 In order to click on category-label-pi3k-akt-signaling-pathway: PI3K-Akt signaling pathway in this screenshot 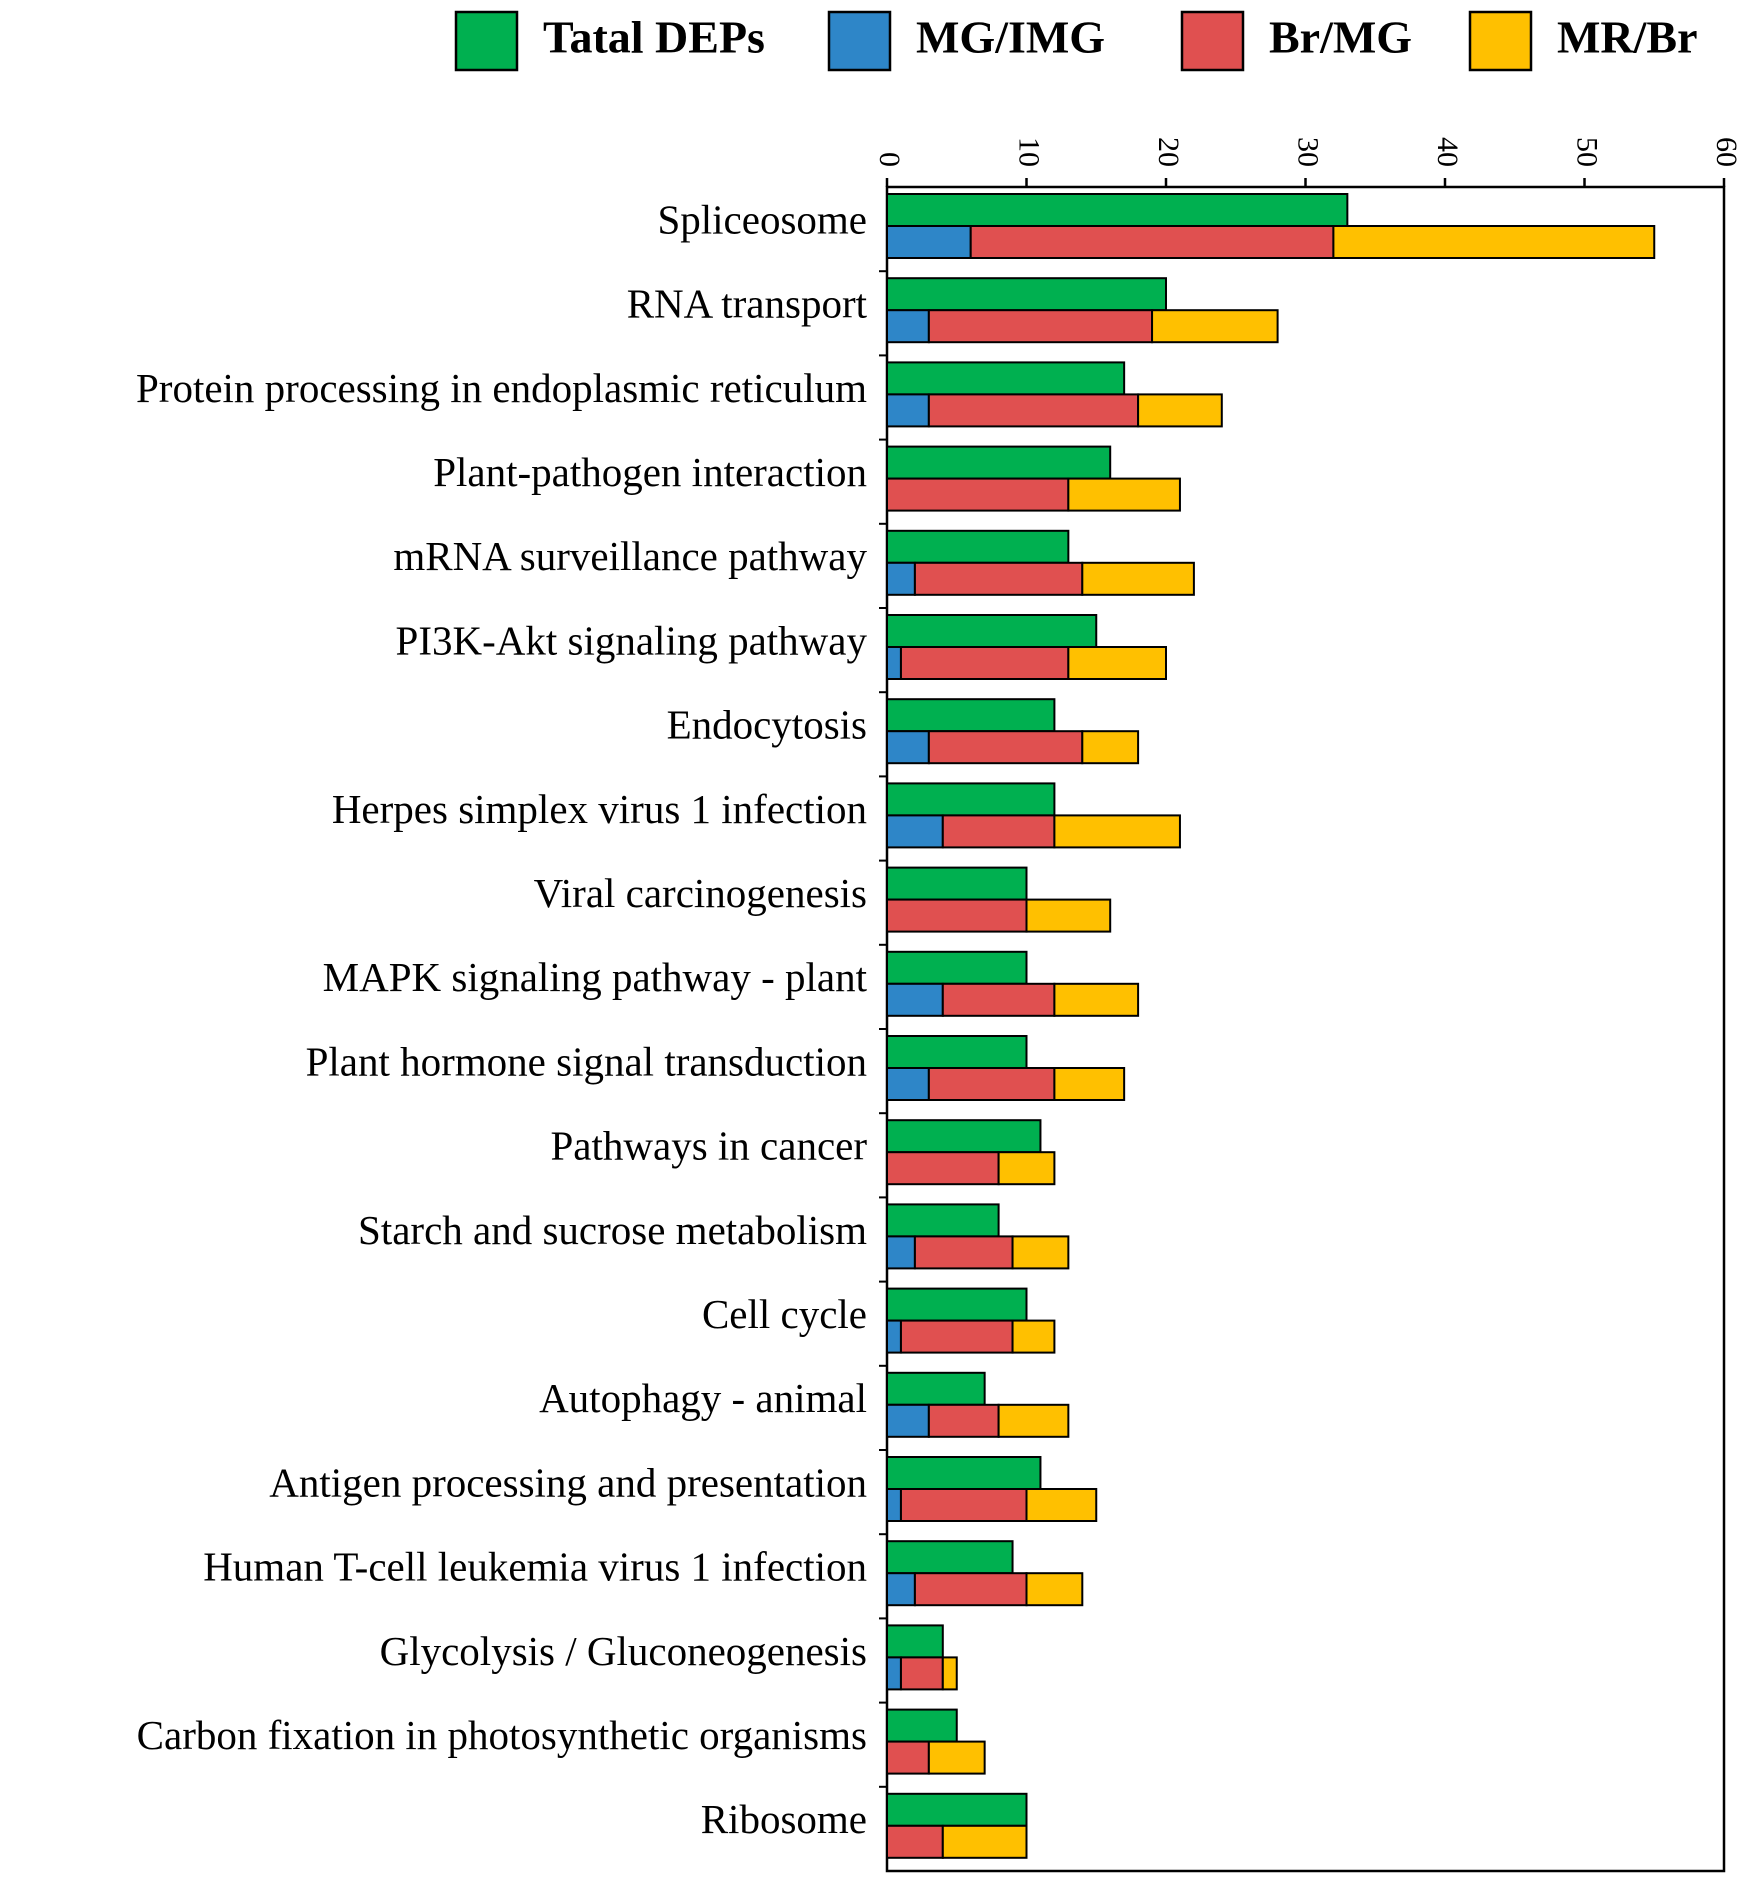, I will do `click(632, 640)`.